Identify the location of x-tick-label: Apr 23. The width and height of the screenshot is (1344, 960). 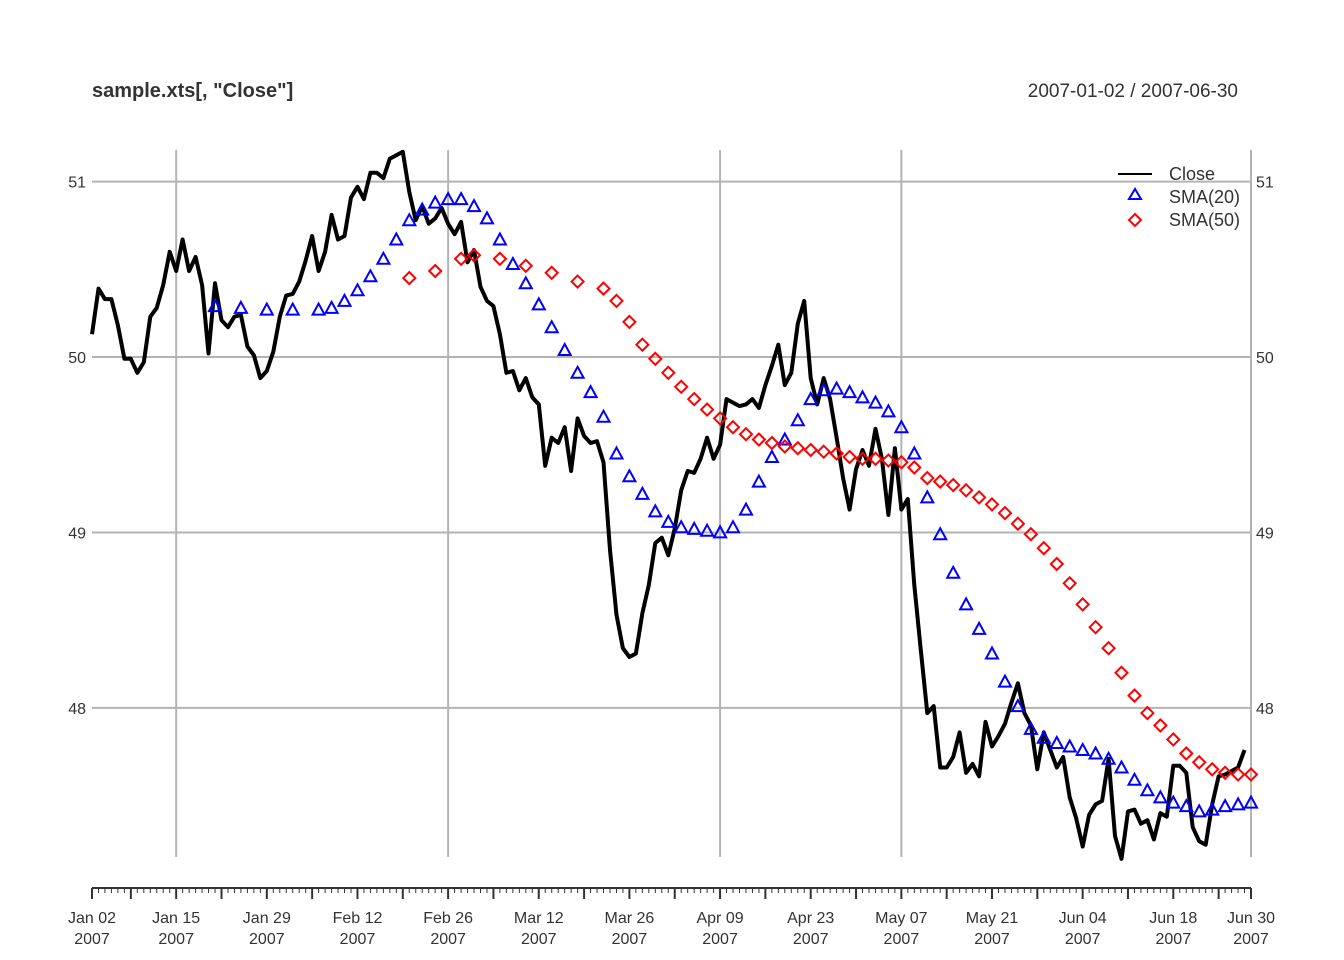
(810, 918).